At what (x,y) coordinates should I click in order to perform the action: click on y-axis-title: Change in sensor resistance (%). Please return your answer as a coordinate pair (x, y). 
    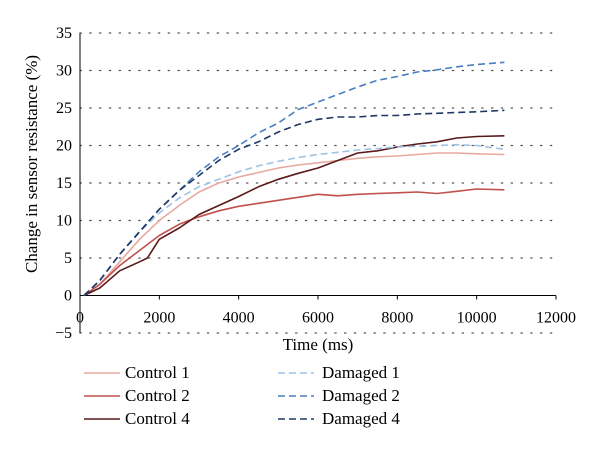
    Looking at the image, I should click on (31, 164).